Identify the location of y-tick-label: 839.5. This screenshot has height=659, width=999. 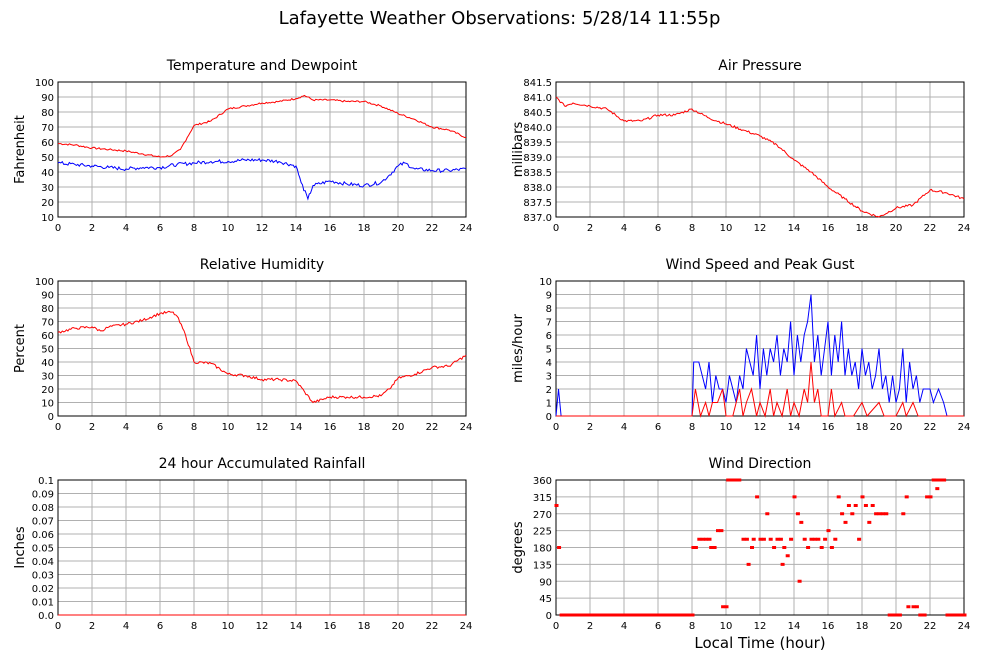
(537, 143).